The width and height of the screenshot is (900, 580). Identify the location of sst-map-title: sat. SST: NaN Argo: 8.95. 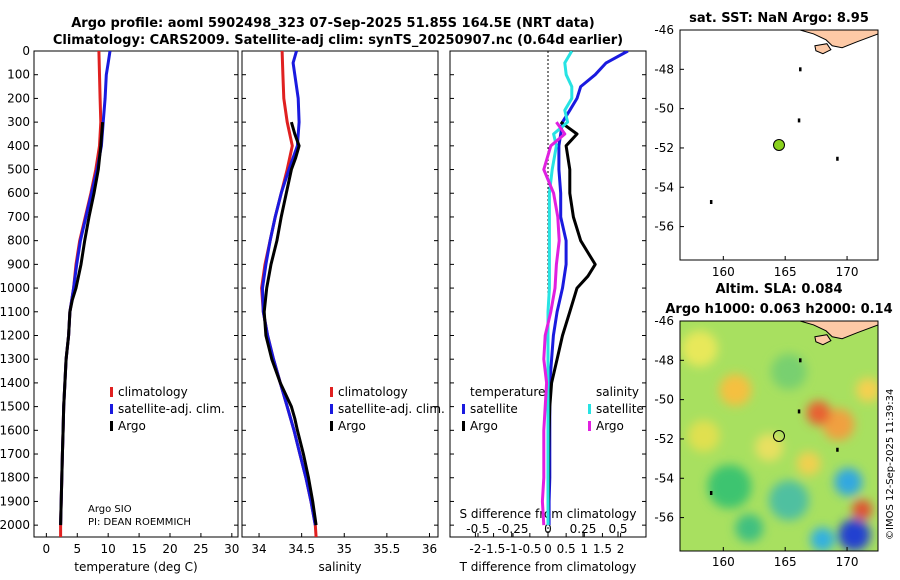
(779, 18).